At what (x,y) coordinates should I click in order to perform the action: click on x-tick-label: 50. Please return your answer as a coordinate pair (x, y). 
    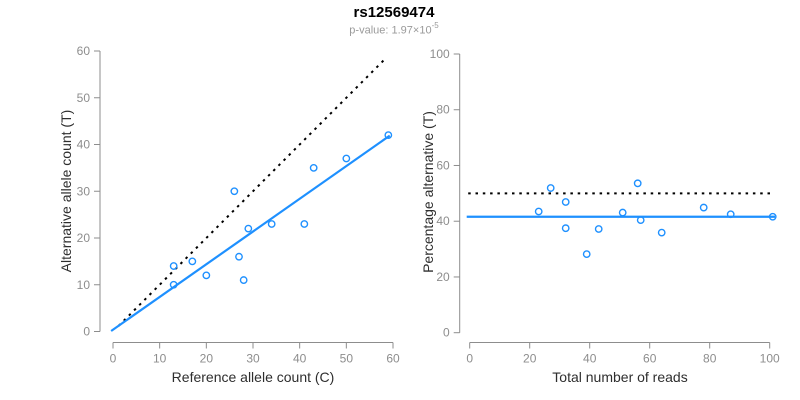
    Looking at the image, I should click on (347, 359).